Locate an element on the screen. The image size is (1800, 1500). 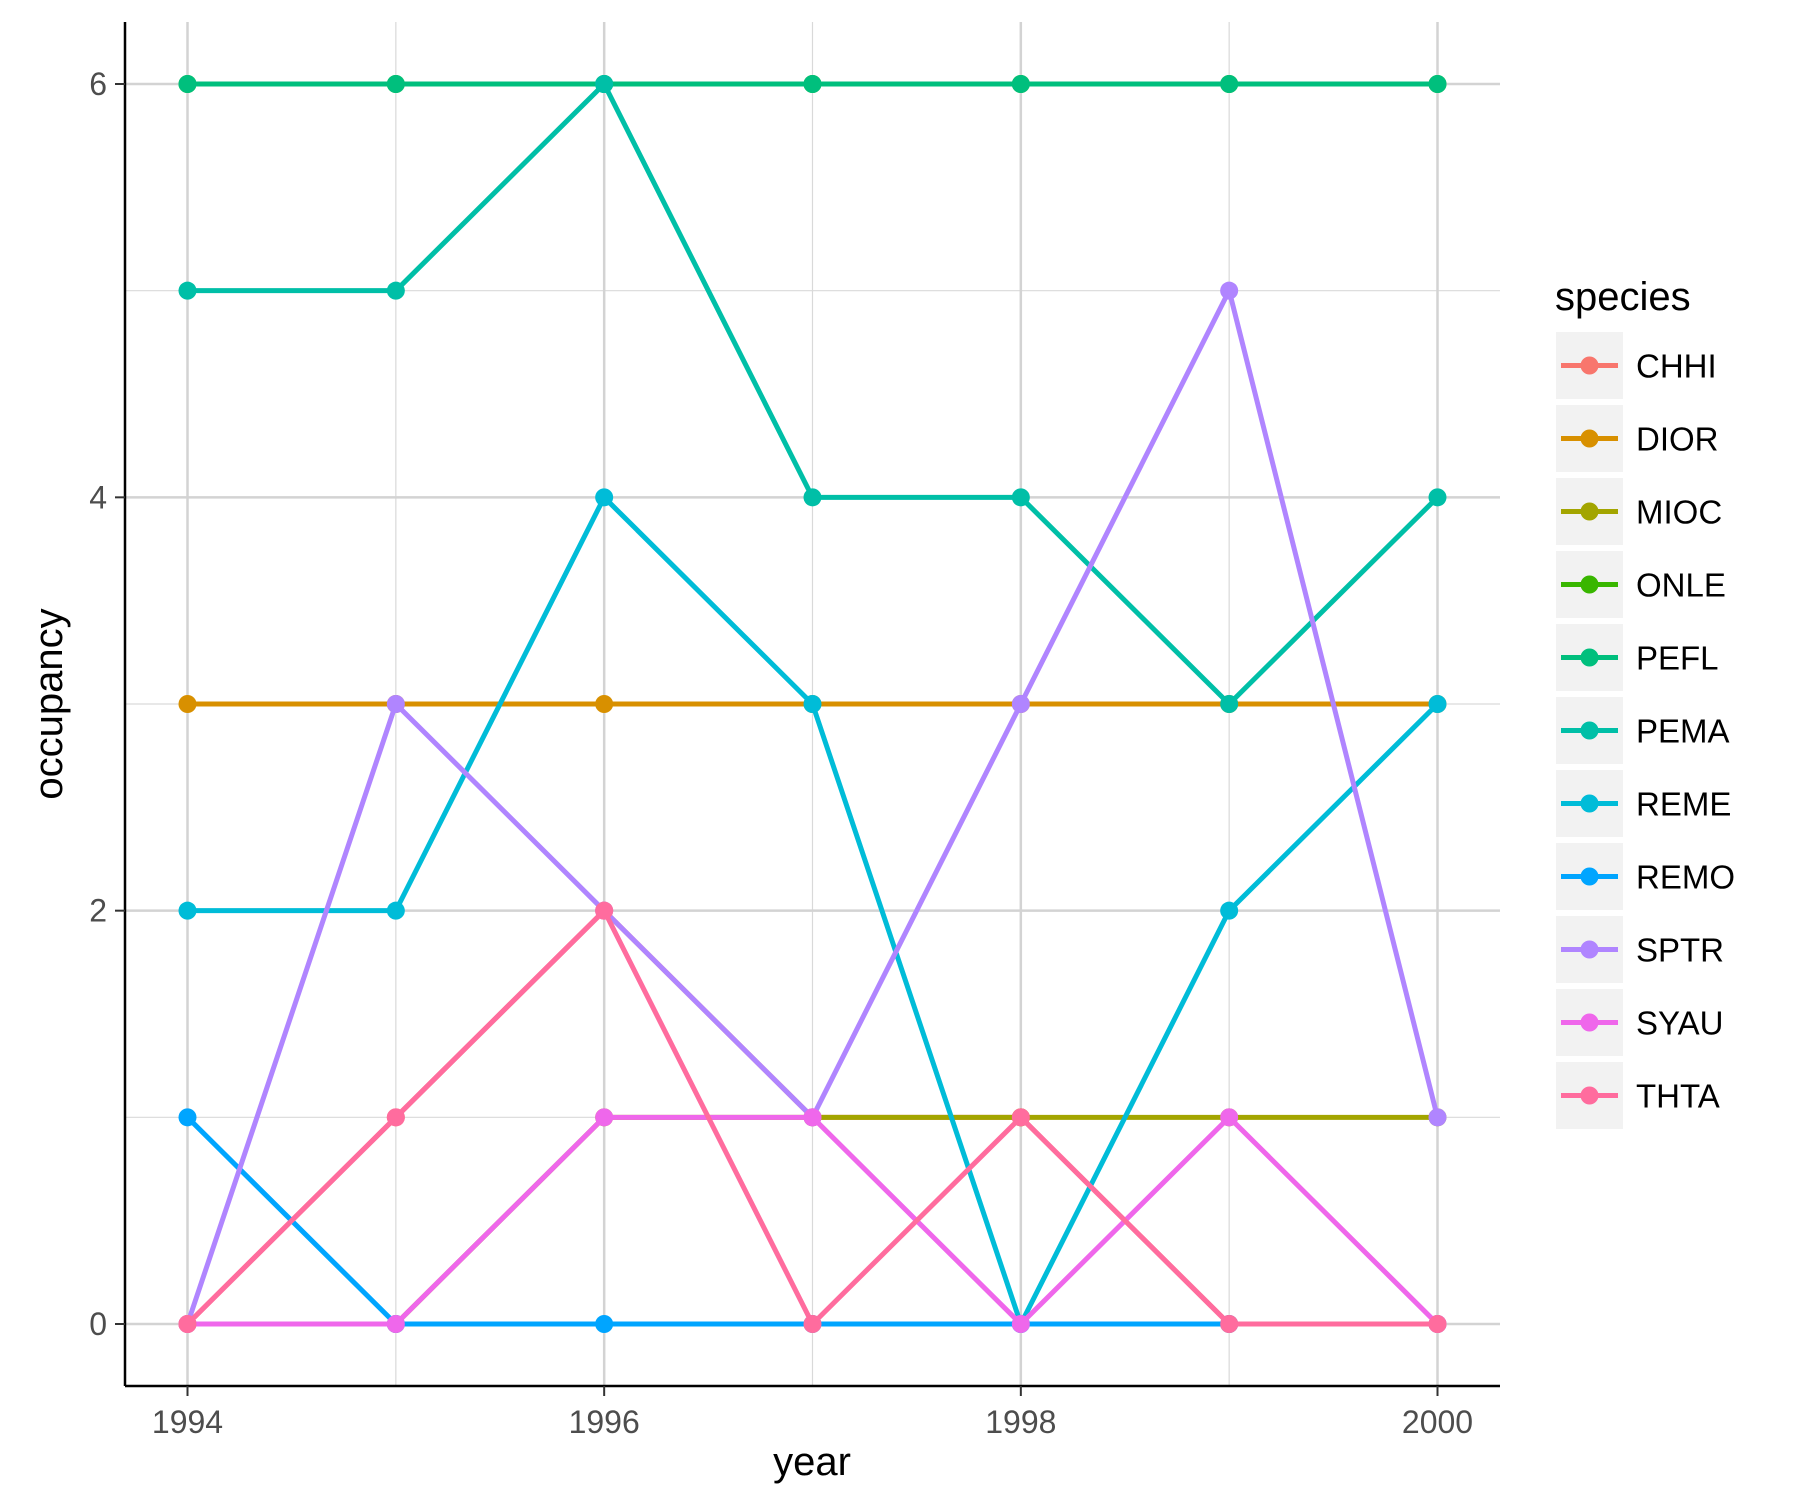
legend-label: SPTR is located at coordinates (1680, 950).